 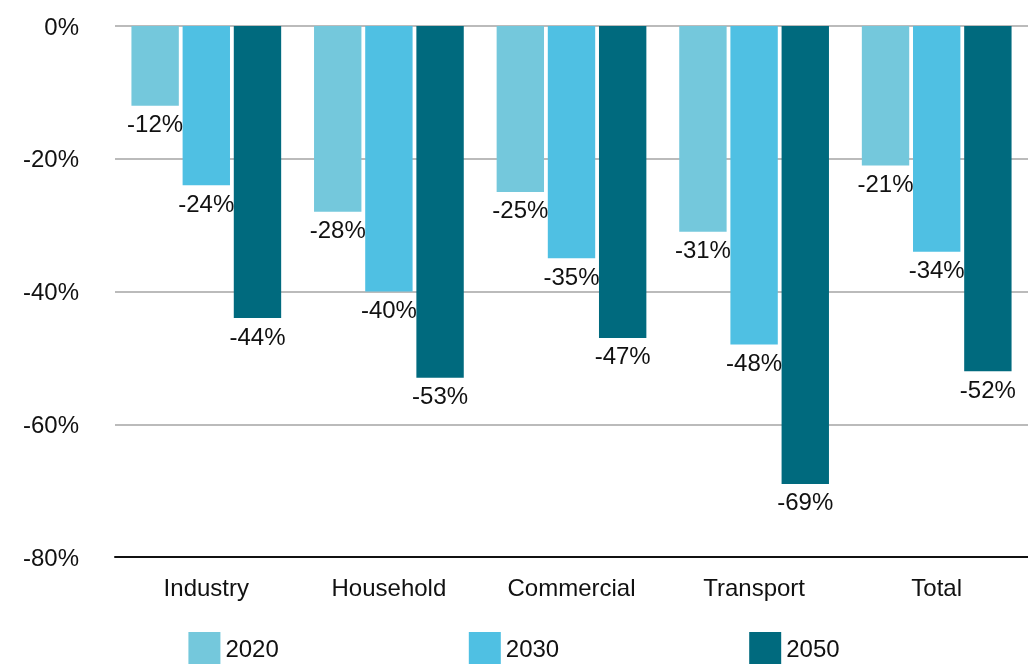 I want to click on data-label: -48%, so click(x=754, y=363).